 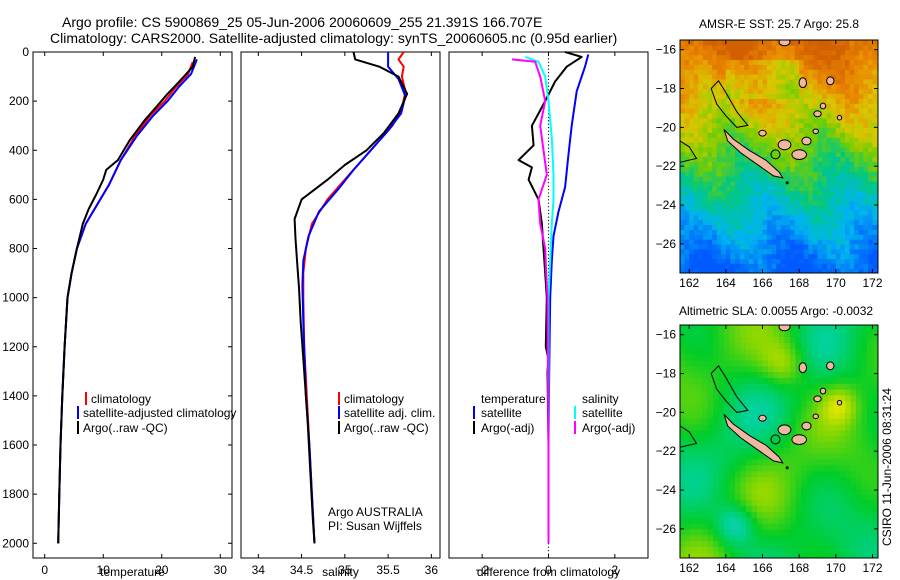 What do you see at coordinates (507, 428) in the screenshot?
I see `legend-label-temp-argo: Argo(-adj)` at bounding box center [507, 428].